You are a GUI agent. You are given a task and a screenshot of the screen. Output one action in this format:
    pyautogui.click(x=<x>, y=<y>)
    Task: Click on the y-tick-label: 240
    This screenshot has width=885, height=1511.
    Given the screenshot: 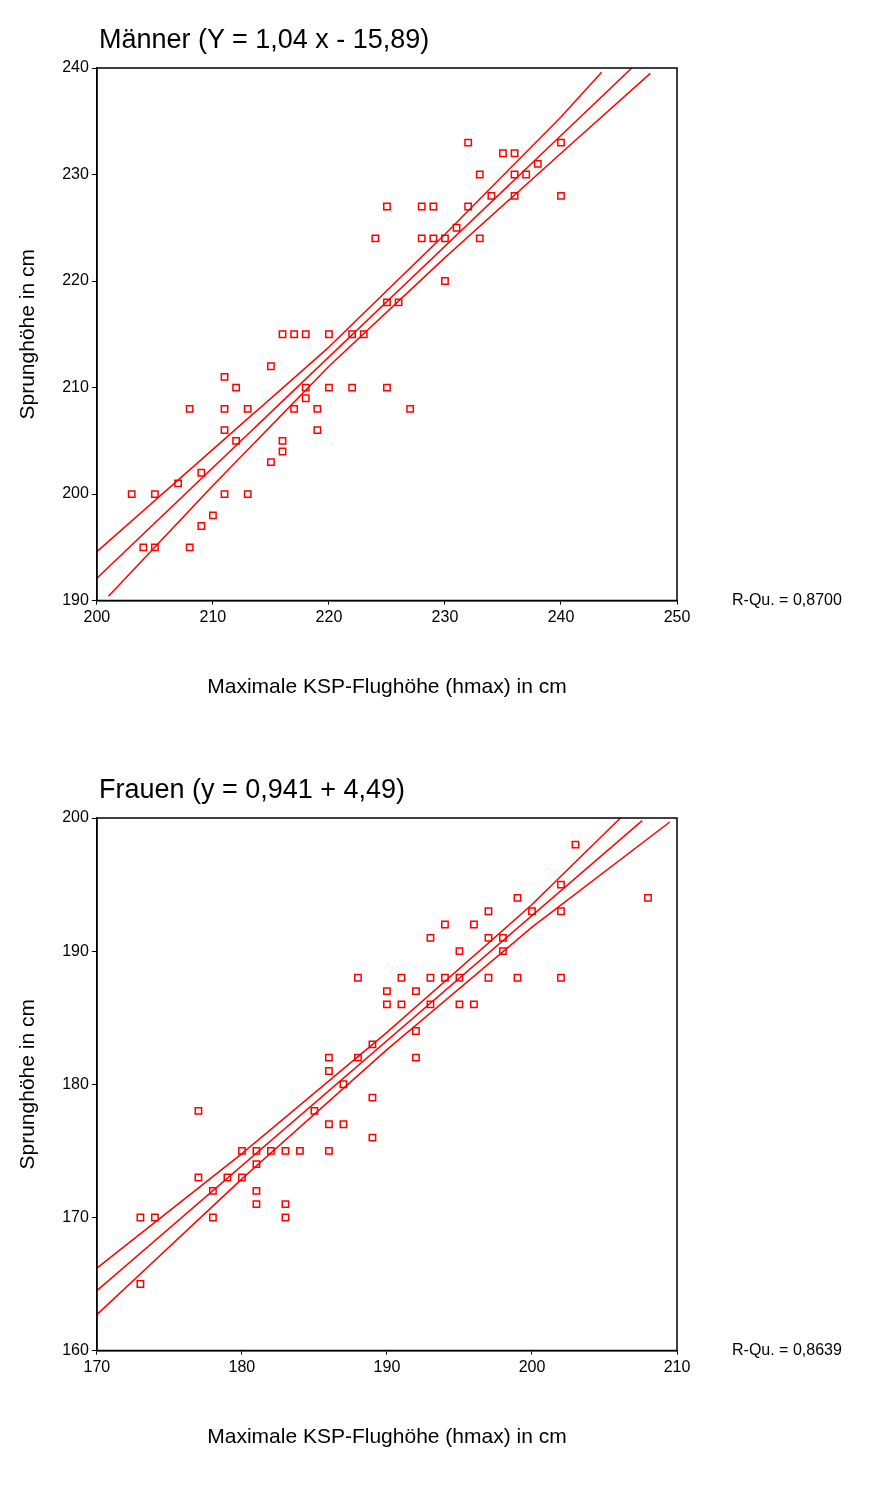 What is the action you would take?
    pyautogui.click(x=75, y=67)
    